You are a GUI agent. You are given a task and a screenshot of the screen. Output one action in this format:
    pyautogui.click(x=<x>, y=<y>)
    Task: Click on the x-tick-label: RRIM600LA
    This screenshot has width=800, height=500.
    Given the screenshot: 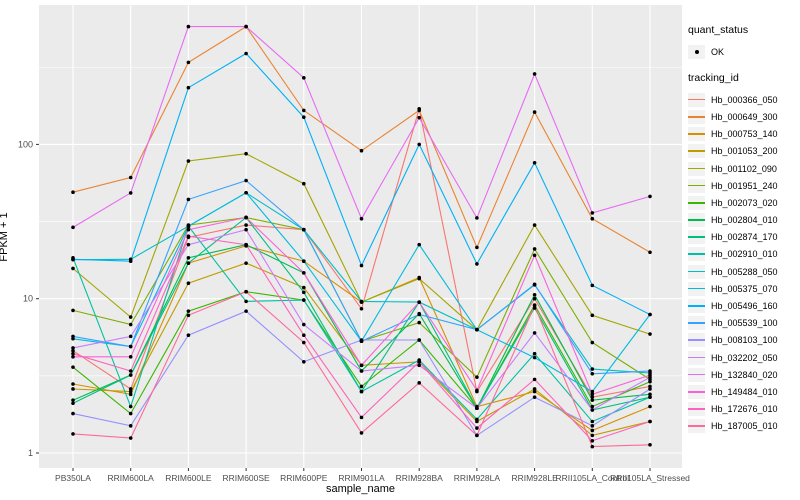 What is the action you would take?
    pyautogui.click(x=131, y=478)
    